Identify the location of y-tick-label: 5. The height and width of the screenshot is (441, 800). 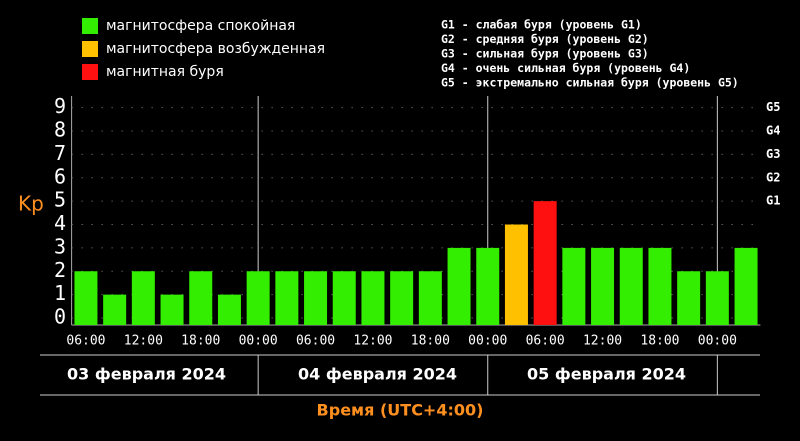
(60, 200).